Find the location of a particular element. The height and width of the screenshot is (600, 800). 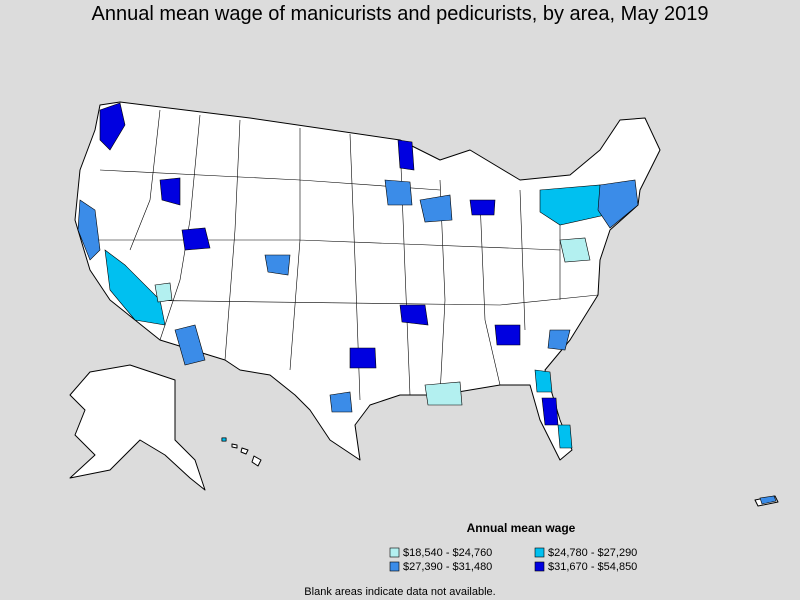

legend-label: $31,670 - $54,850 is located at coordinates (592, 567).